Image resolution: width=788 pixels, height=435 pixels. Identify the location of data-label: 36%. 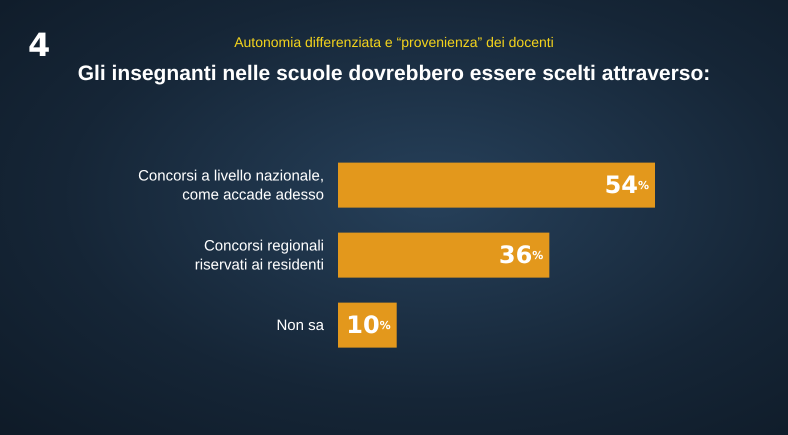
(521, 255).